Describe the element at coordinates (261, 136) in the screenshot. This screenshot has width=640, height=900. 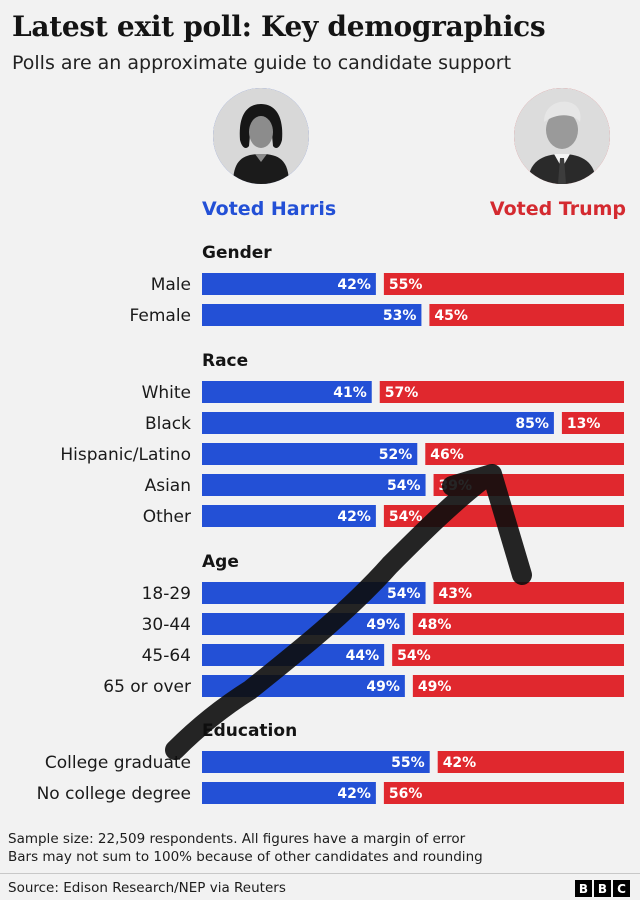
I see `harris-portrait` at that location.